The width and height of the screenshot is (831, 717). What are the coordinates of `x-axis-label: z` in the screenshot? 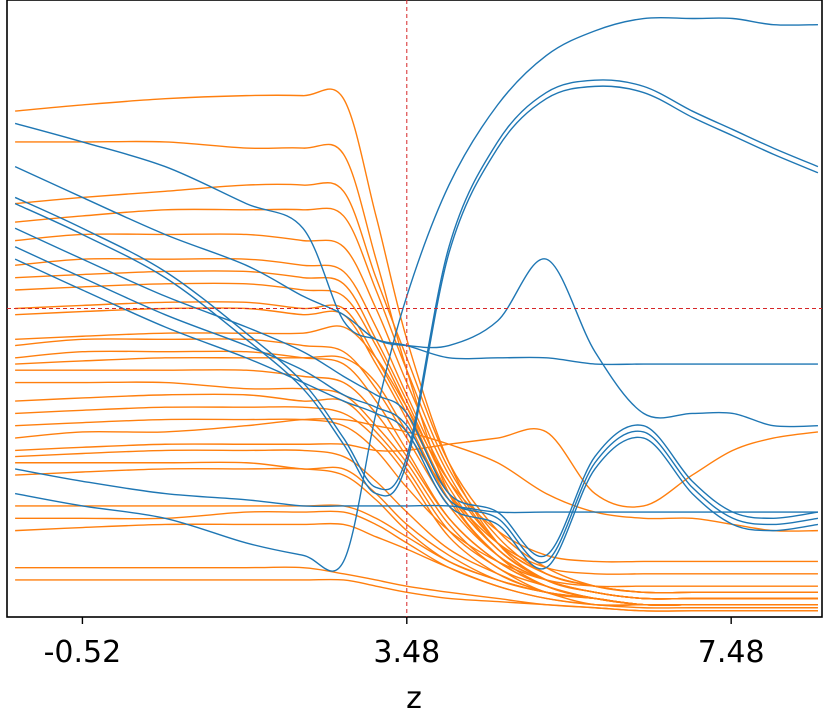 It's located at (414, 698).